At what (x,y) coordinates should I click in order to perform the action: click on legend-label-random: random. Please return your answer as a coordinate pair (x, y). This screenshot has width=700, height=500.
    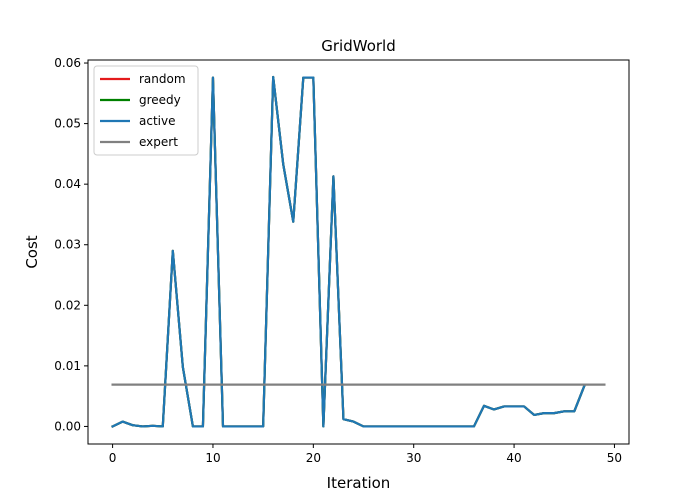
    Looking at the image, I should click on (162, 79).